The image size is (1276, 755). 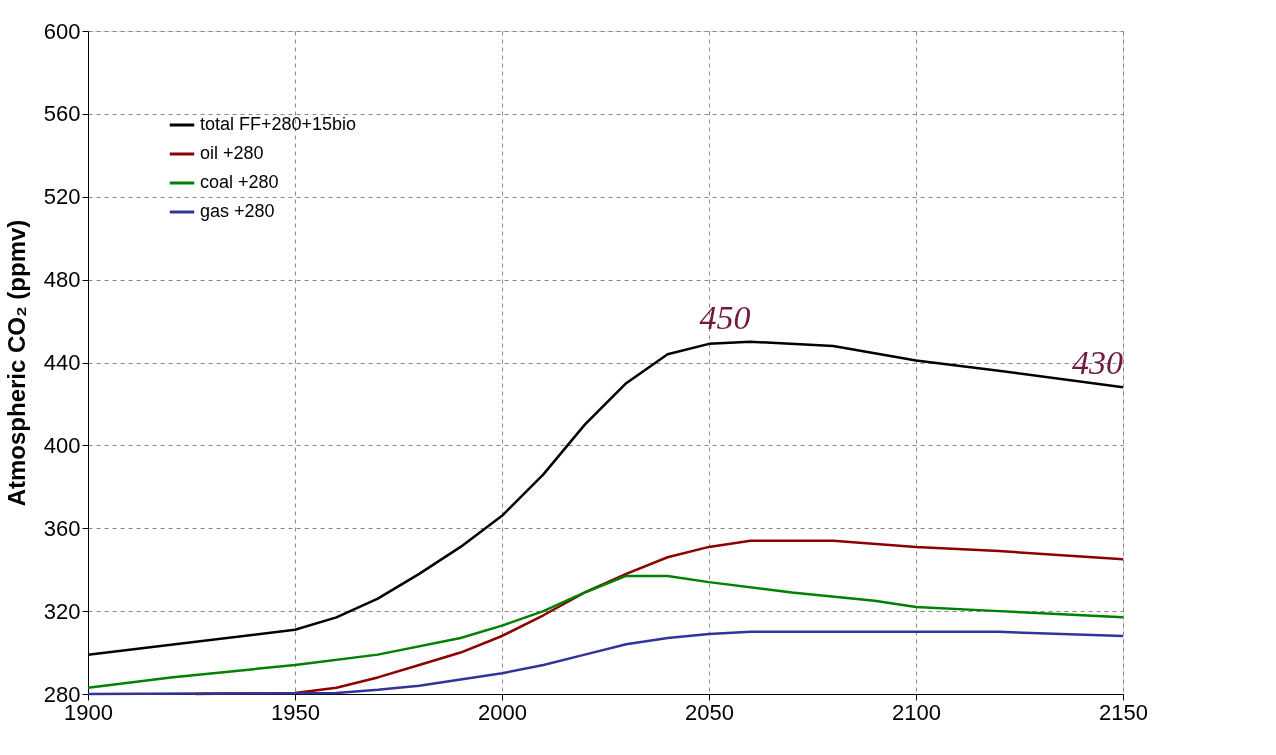 I want to click on legend-label: coal +280, so click(x=239, y=182).